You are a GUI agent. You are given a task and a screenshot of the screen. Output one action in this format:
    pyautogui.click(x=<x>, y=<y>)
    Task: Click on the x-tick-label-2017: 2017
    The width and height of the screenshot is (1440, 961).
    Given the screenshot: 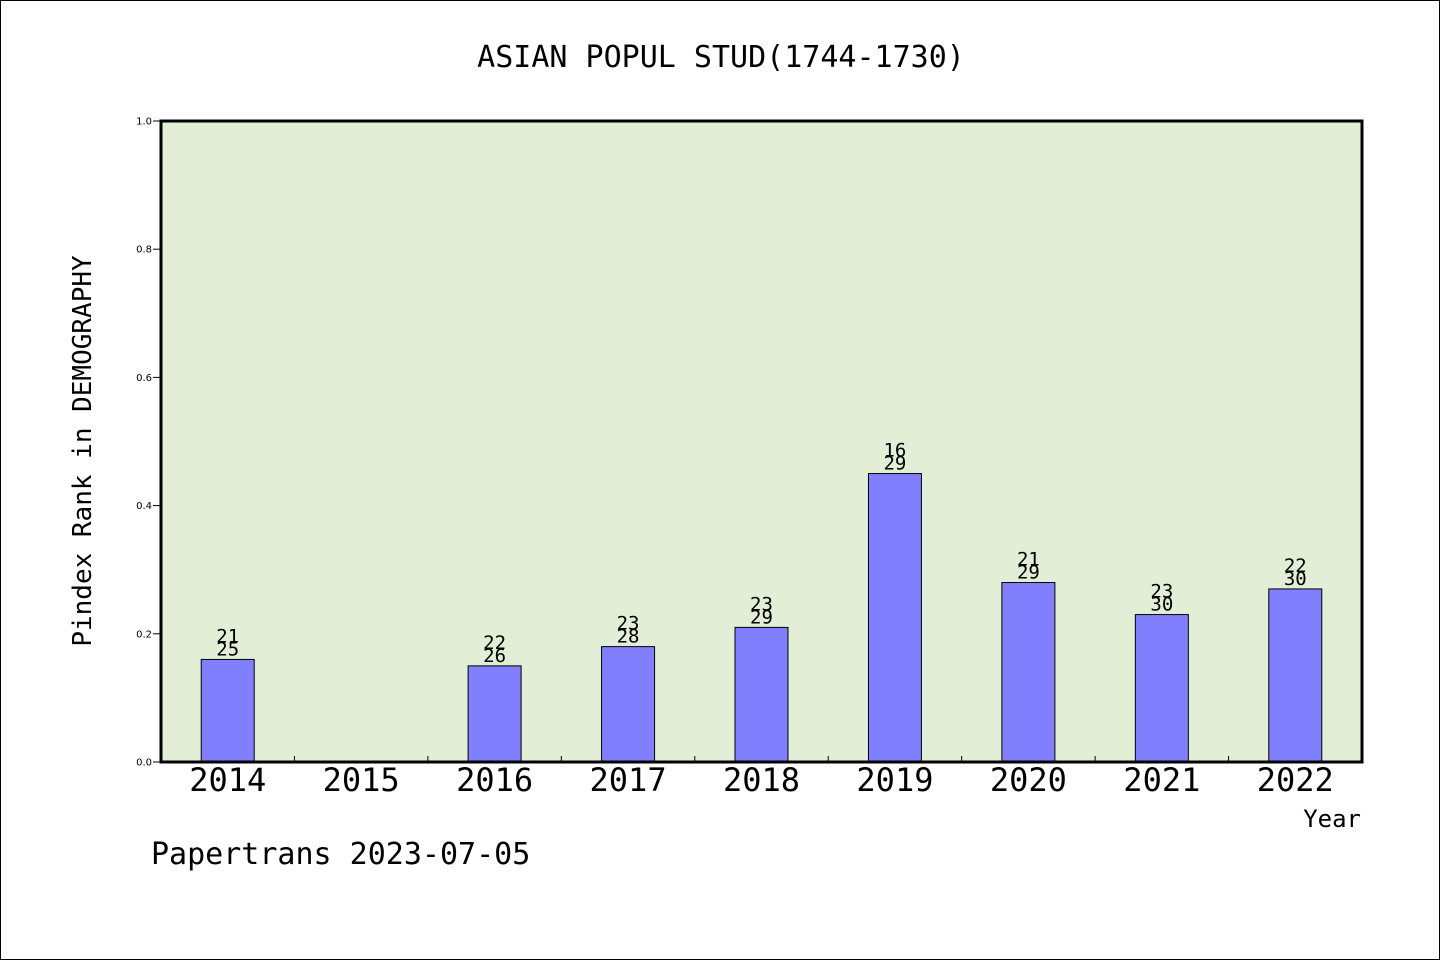 What is the action you would take?
    pyautogui.click(x=628, y=780)
    